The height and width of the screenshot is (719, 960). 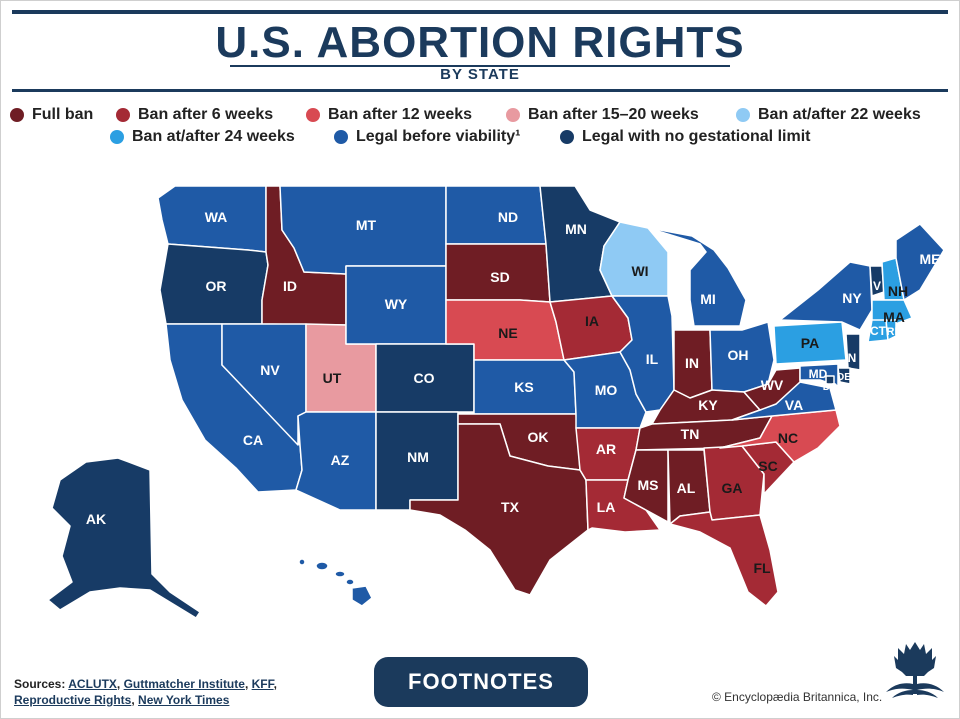 What do you see at coordinates (184, 684) in the screenshot?
I see `source-link-guttmatcher: Guttmatcher Institute` at bounding box center [184, 684].